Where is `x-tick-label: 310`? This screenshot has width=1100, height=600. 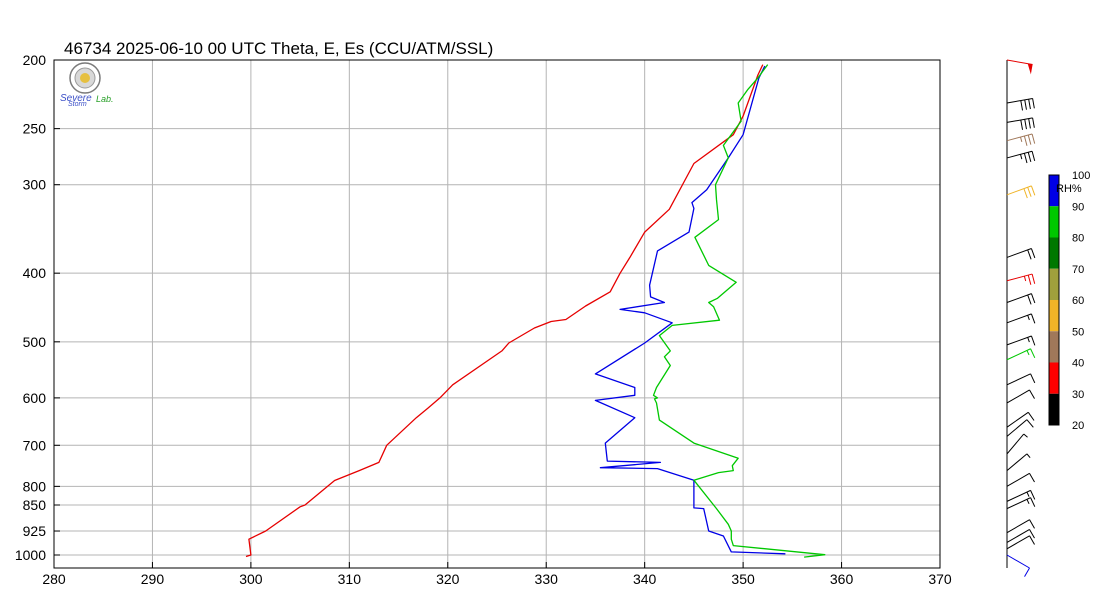 x-tick-label: 310 is located at coordinates (350, 579).